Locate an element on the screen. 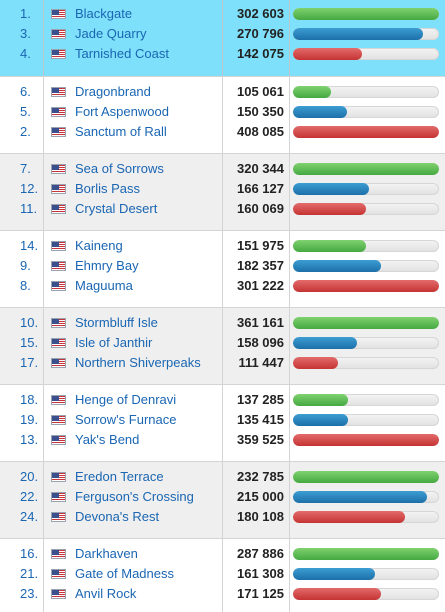  score-value: 160 069 is located at coordinates (260, 208).